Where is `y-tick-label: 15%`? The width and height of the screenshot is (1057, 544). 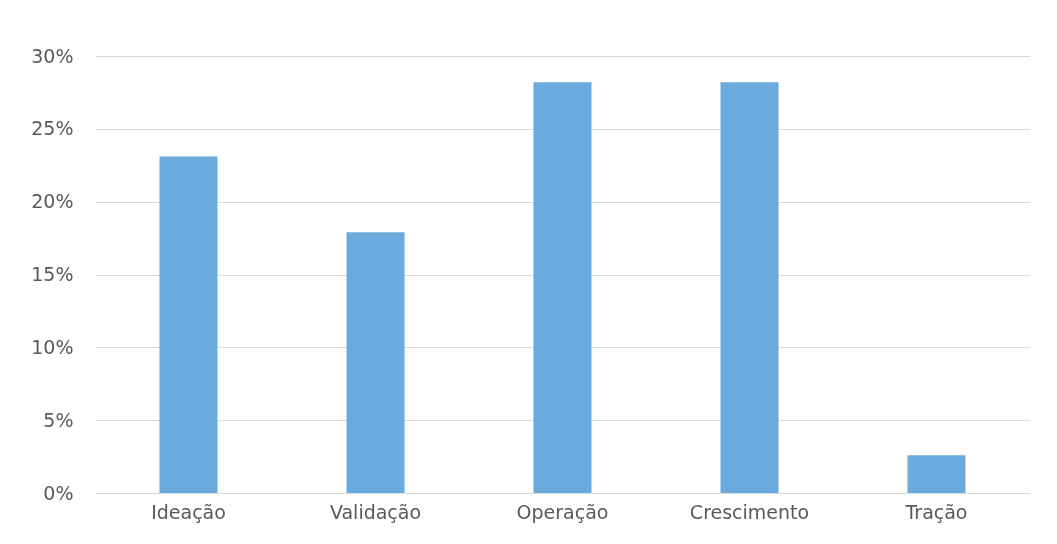
y-tick-label: 15% is located at coordinates (52, 274).